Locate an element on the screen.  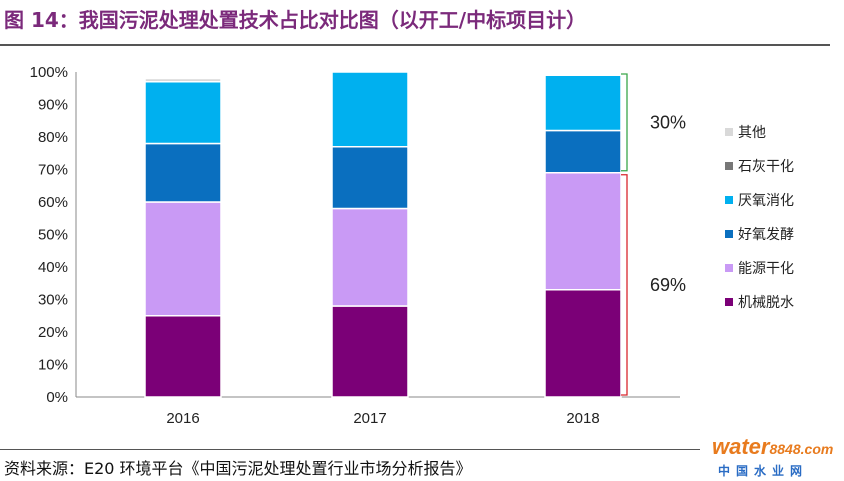
x-tick-label: 2016 is located at coordinates (182, 418).